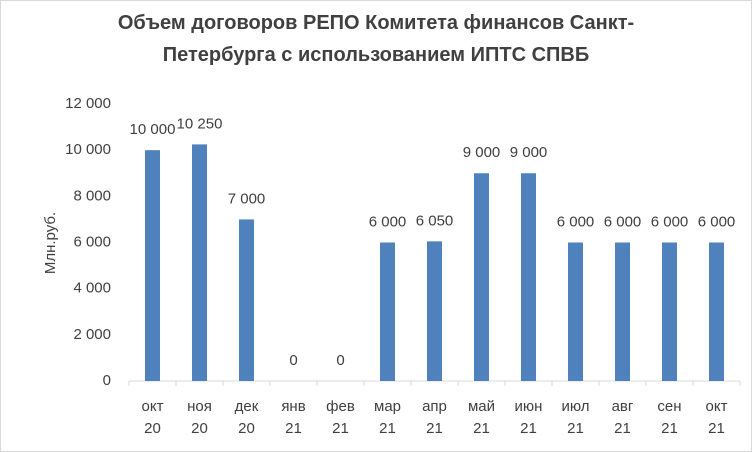 The image size is (752, 452). I want to click on data-label: 10 250, so click(200, 123).